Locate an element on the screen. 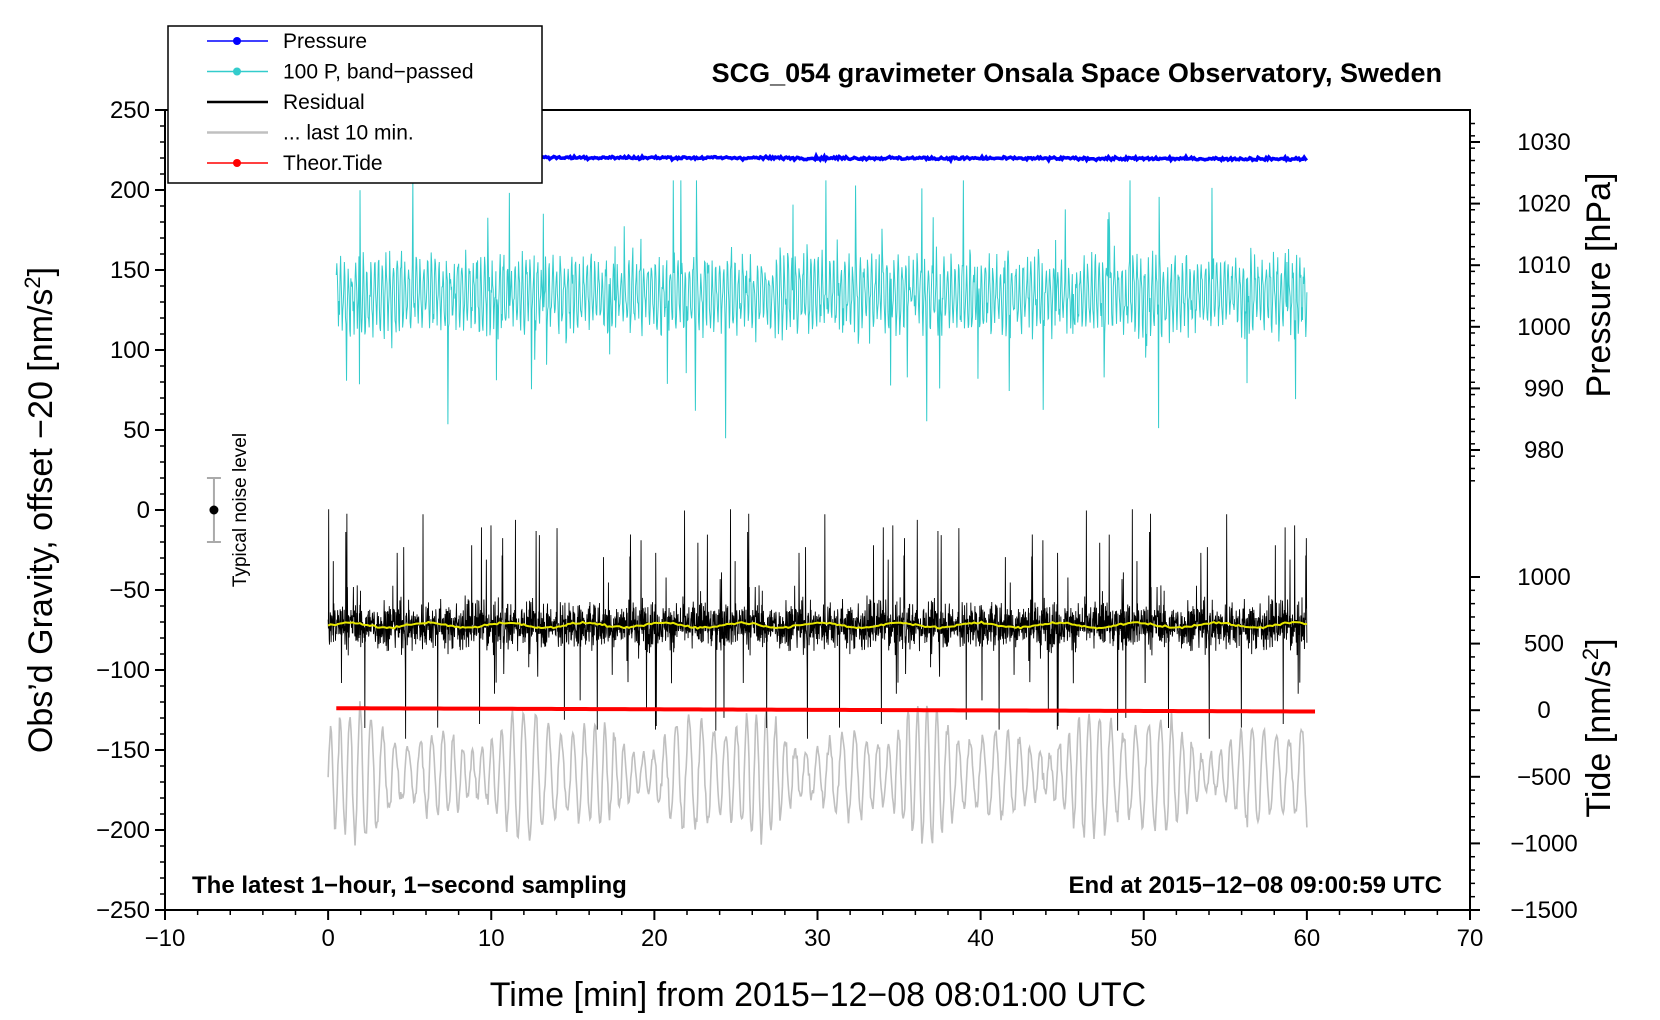  y-left-tick-label: −150 is located at coordinates (123, 750).